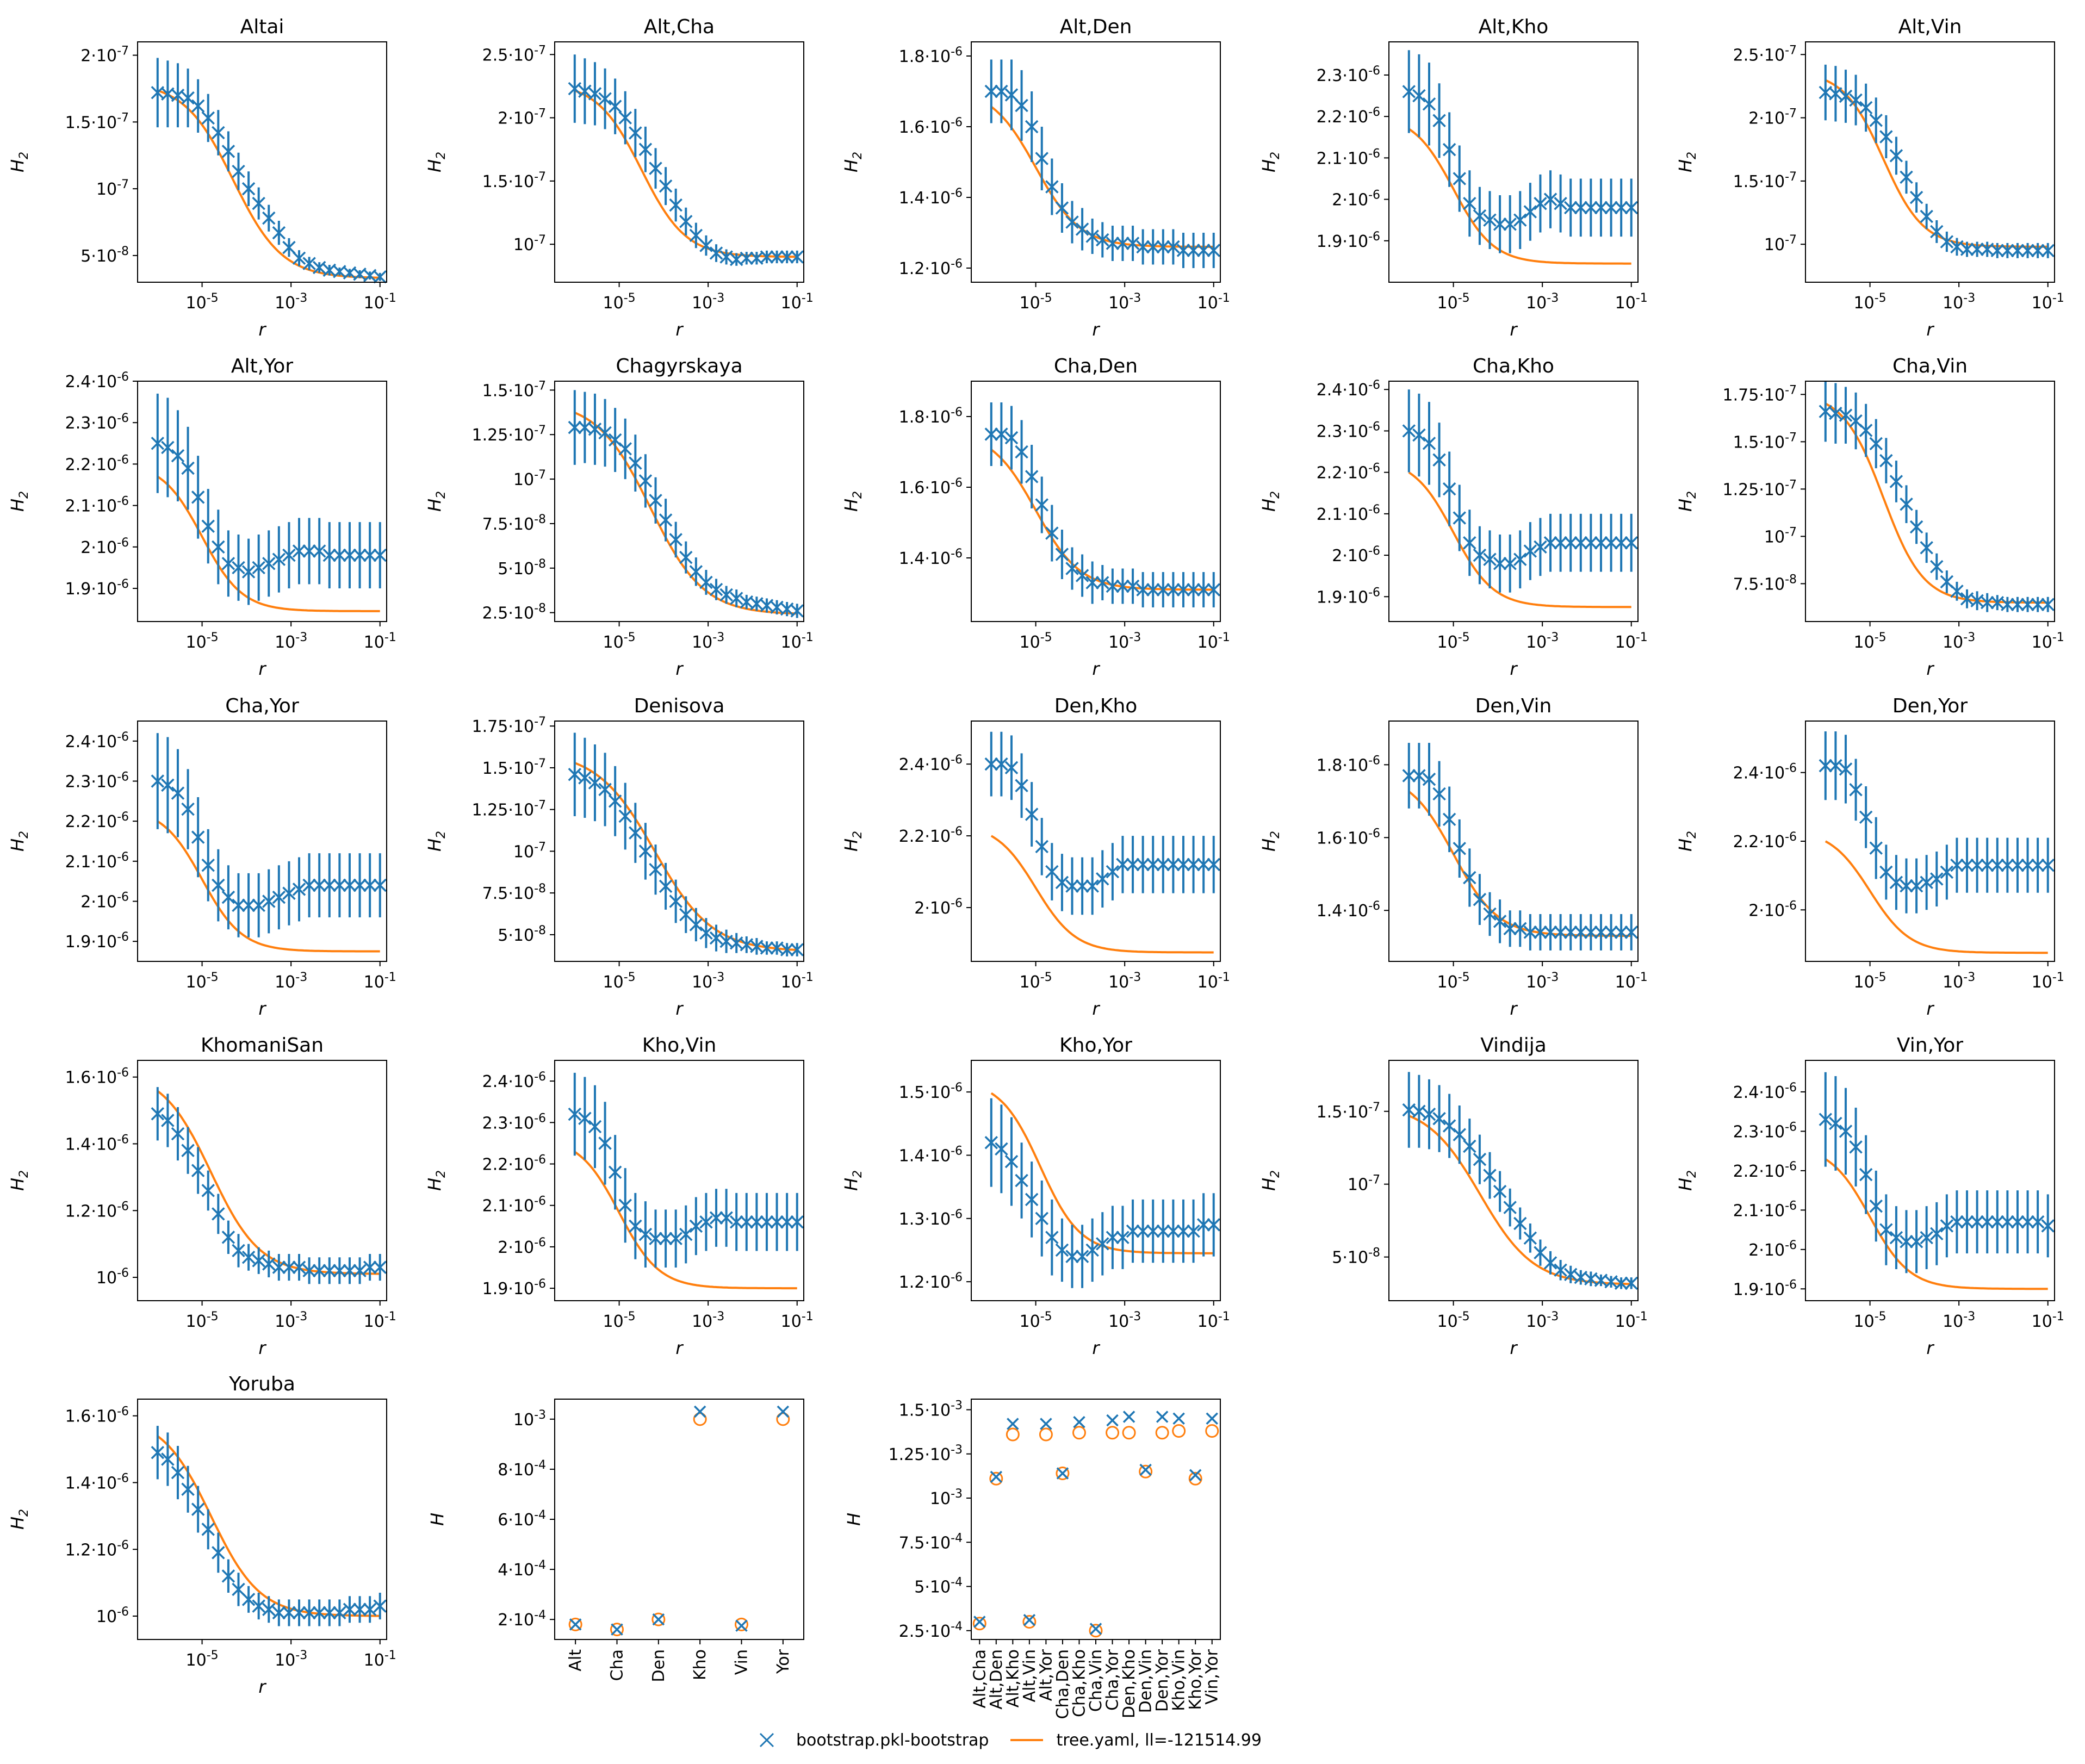 This screenshot has width=2085, height=1764. What do you see at coordinates (1212, 1676) in the screenshot?
I see `x-tick-label: Vin,Yor` at bounding box center [1212, 1676].